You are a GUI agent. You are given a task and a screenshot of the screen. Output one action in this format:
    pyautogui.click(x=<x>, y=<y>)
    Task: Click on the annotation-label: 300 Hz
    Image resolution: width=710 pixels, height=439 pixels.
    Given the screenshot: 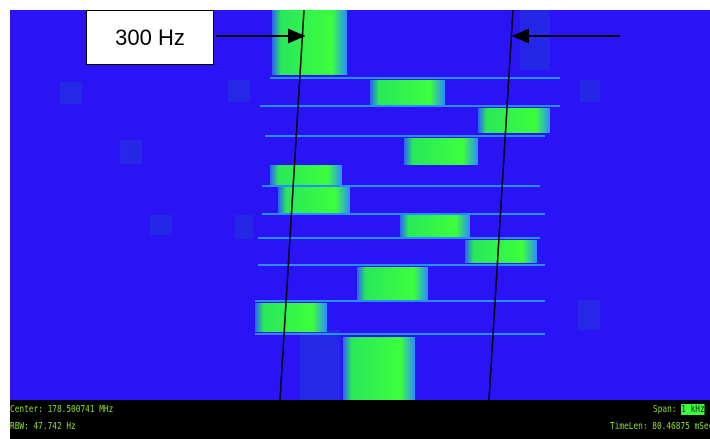 What is the action you would take?
    pyautogui.click(x=150, y=37)
    